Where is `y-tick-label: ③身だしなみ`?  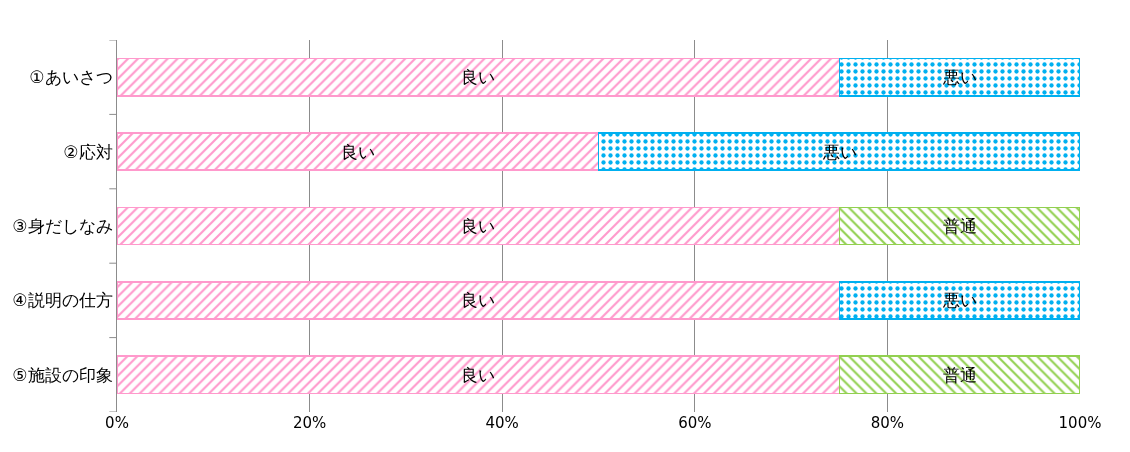
y-tick-label: ③身だしなみ is located at coordinates (62, 225).